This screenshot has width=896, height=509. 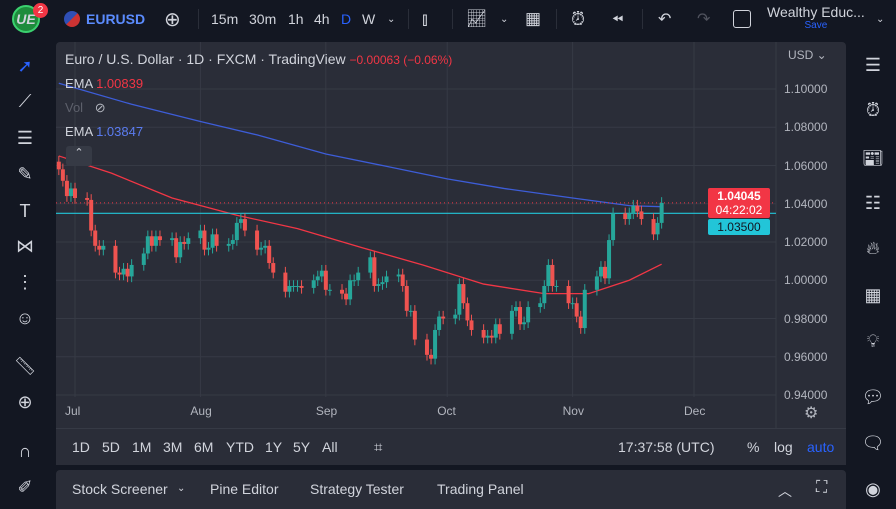 What do you see at coordinates (401, 60) in the screenshot?
I see `price-change: −0.00063 (−0.06%)` at bounding box center [401, 60].